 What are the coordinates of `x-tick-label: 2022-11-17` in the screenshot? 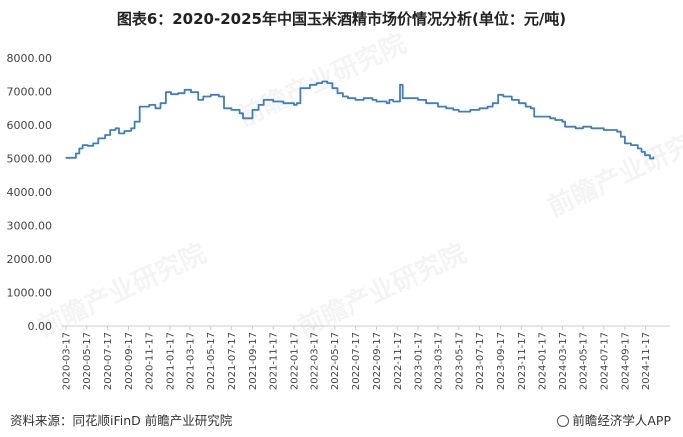 It's located at (398, 361).